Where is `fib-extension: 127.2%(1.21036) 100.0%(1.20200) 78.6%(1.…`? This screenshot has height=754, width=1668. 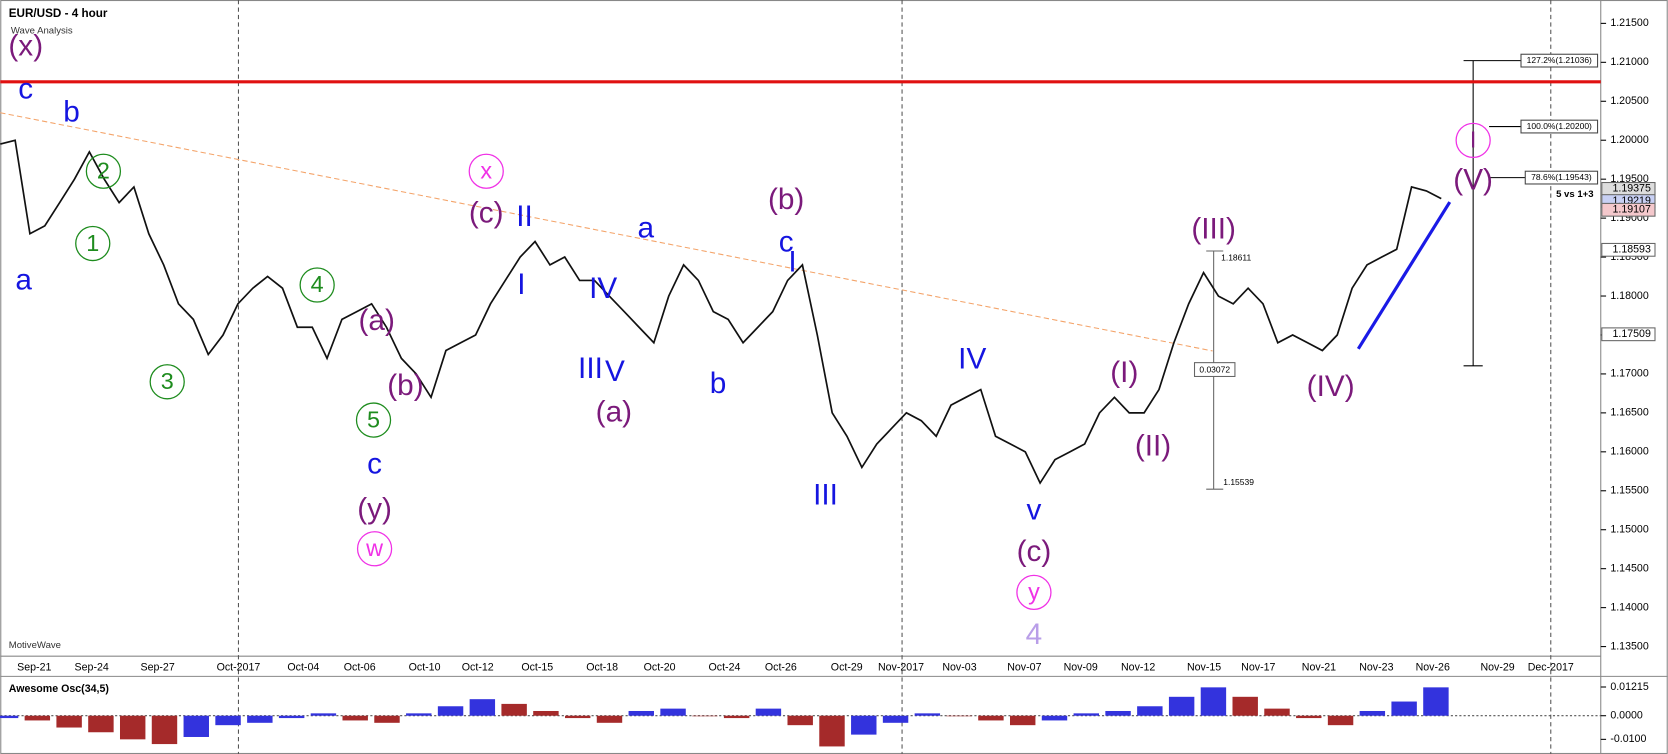
fib-extension: 127.2%(1.21036) 100.0%(1.20200) 78.6%(1.… is located at coordinates (1531, 210).